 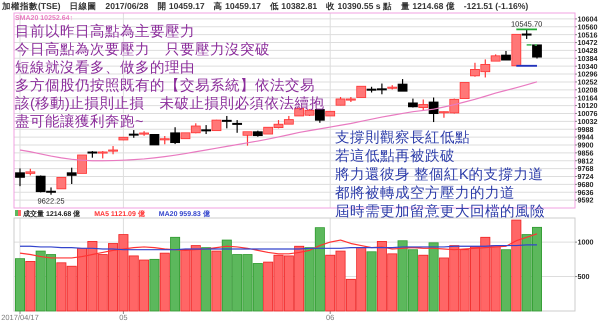 I want to click on annotation: 盡可能讓獲利奔跑~, so click(x=79, y=121).